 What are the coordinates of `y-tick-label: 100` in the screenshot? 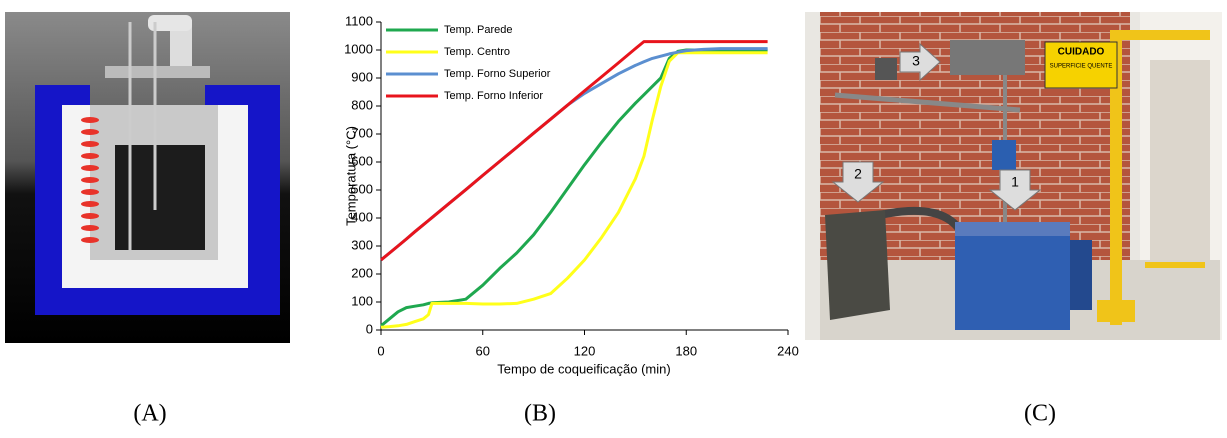 It's located at (362, 300).